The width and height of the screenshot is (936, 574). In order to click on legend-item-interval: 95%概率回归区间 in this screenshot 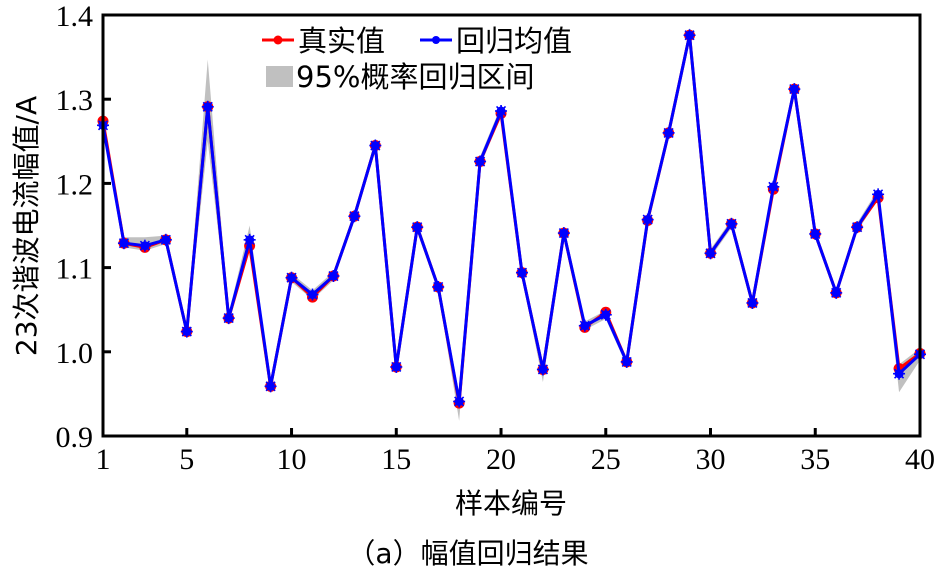, I will do `click(400, 77)`.